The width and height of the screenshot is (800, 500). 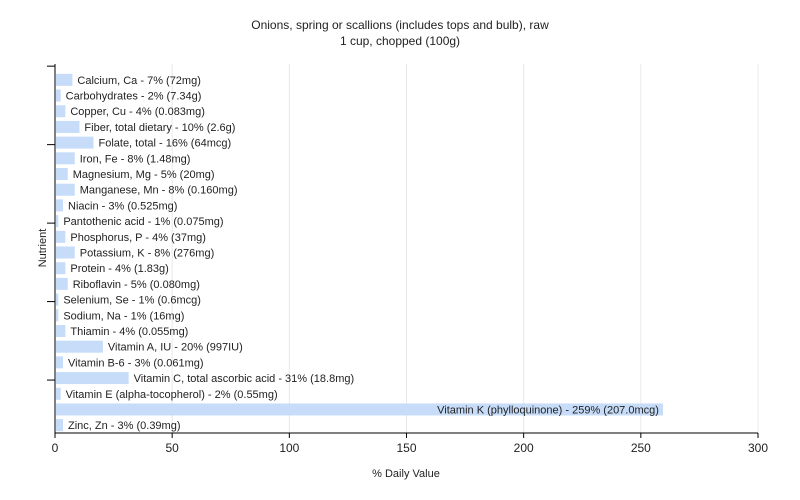 I want to click on bar-label-17: Vitamin A, IU - 20% (997IU), so click(x=175, y=348).